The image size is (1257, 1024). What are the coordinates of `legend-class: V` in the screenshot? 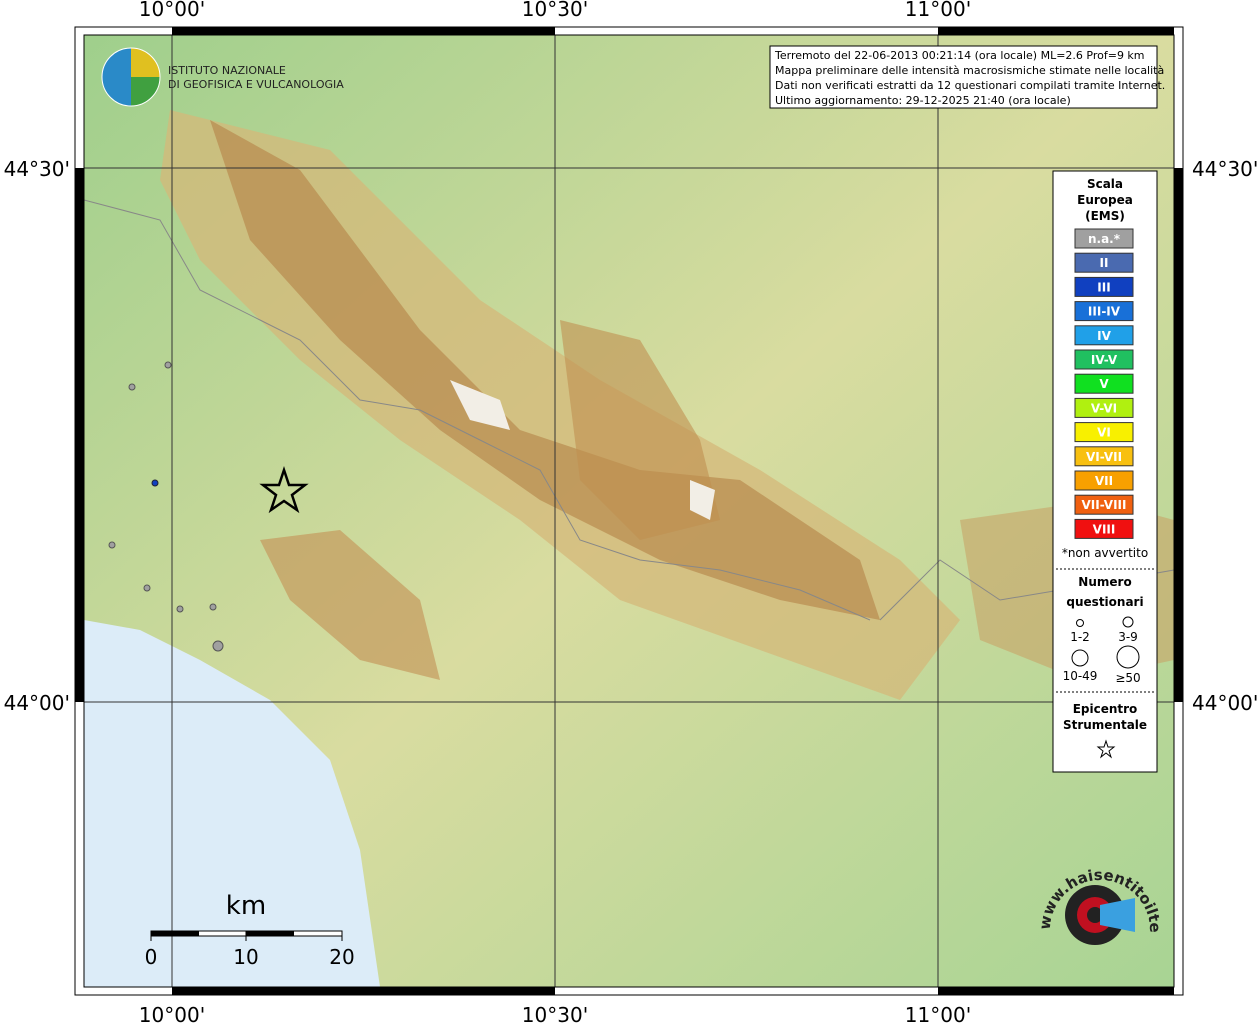 It's located at (1104, 384).